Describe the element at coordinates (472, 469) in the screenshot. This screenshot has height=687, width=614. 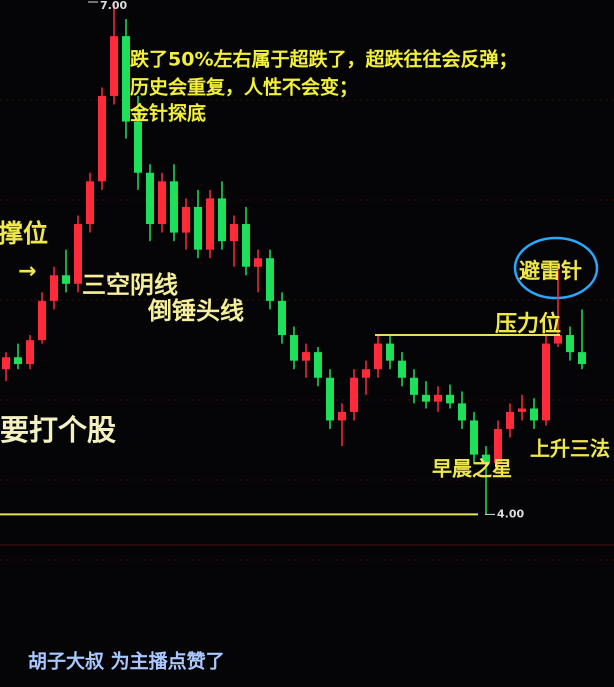
I see `annotation: 早晨之星` at that location.